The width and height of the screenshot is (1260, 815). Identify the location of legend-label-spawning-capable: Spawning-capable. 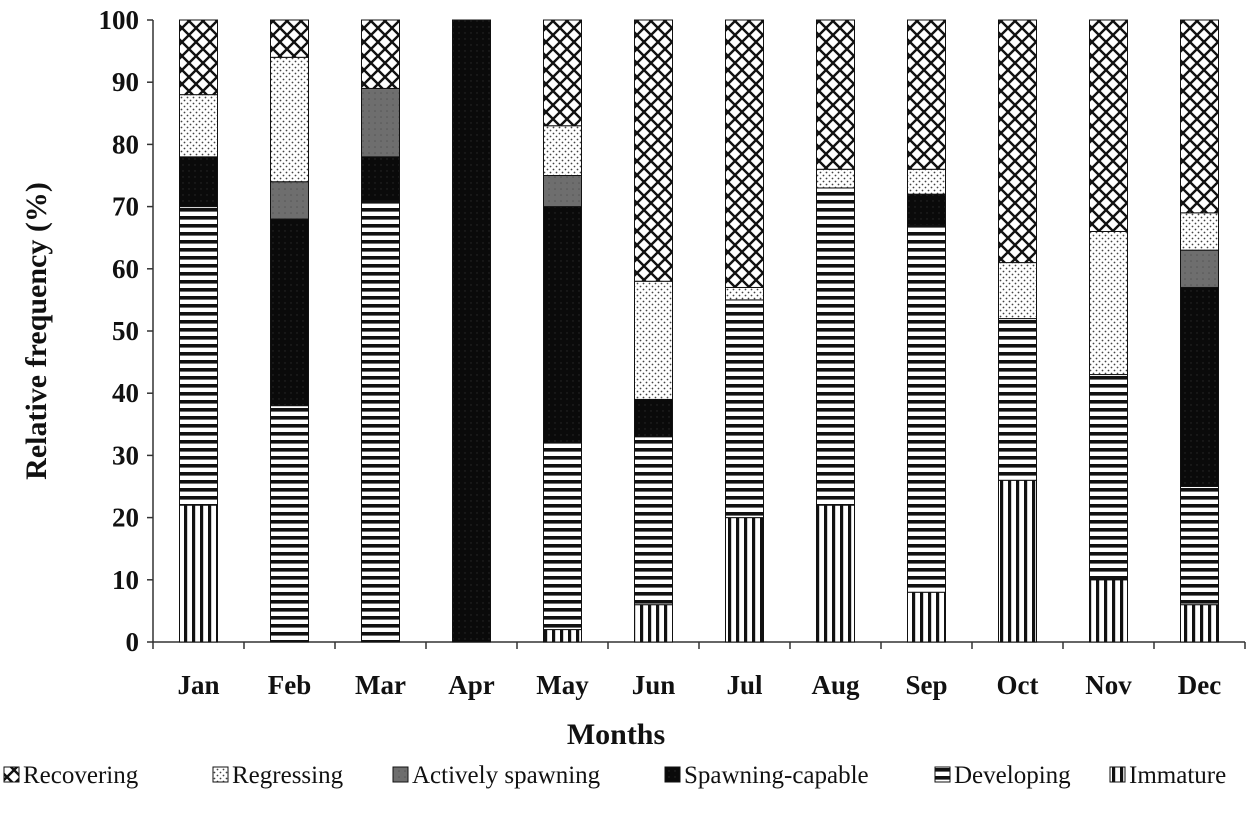
(776, 775).